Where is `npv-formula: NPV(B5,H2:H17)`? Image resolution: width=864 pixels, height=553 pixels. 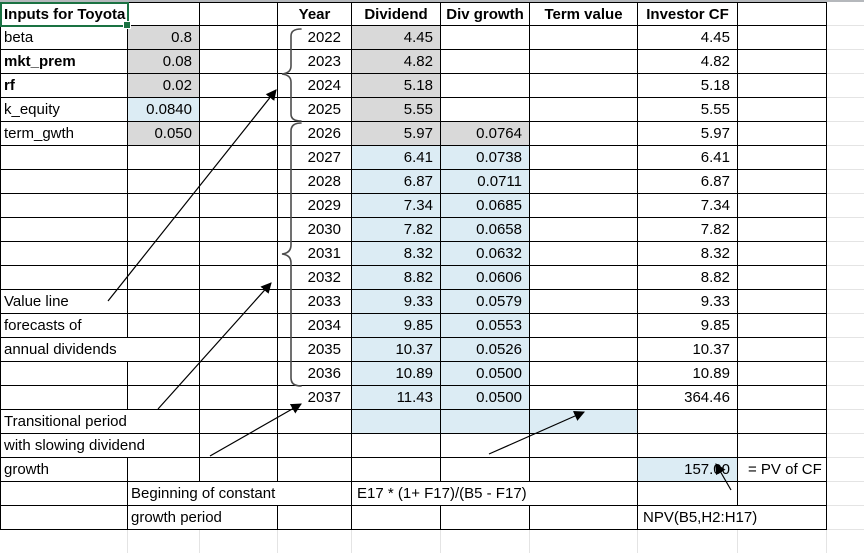
npv-formula: NPV(B5,H2:H17) is located at coordinates (732, 518).